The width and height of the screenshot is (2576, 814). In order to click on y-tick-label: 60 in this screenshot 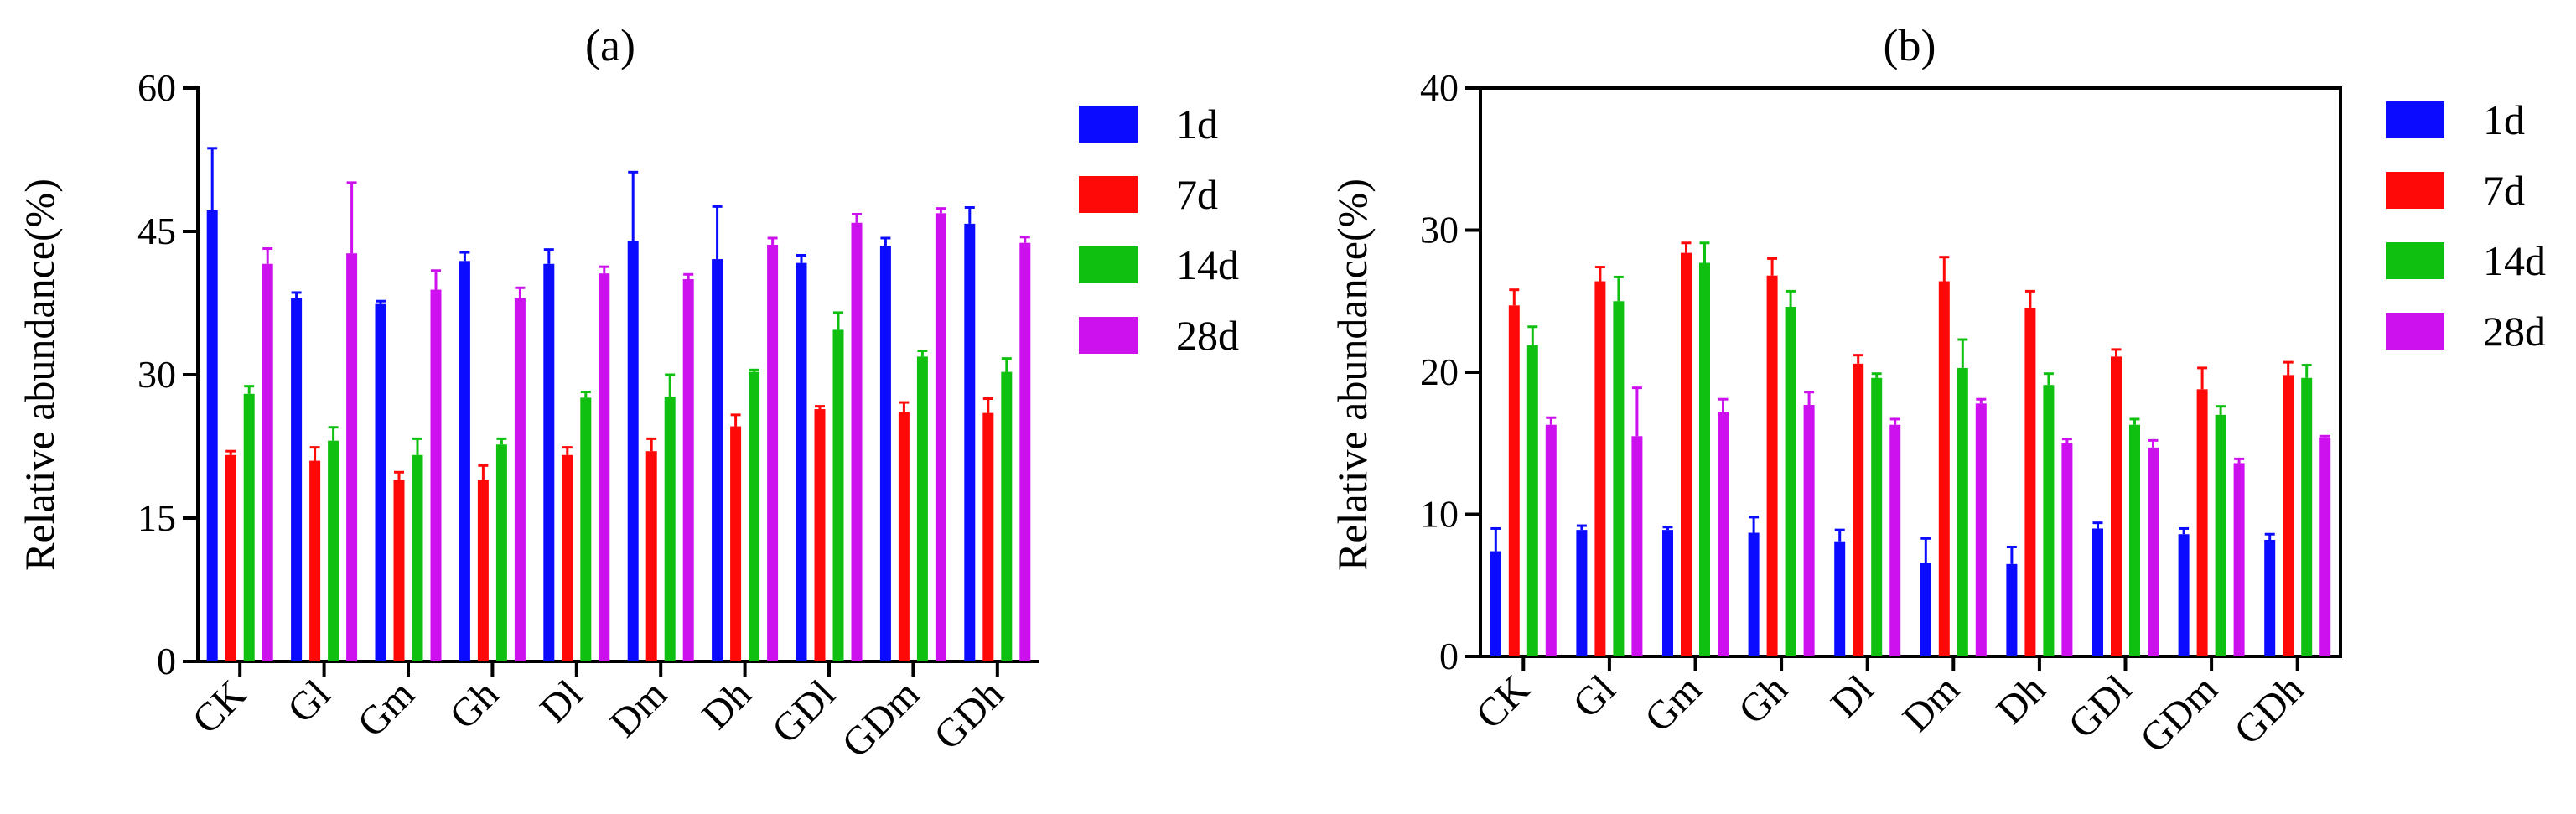, I will do `click(156, 87)`.